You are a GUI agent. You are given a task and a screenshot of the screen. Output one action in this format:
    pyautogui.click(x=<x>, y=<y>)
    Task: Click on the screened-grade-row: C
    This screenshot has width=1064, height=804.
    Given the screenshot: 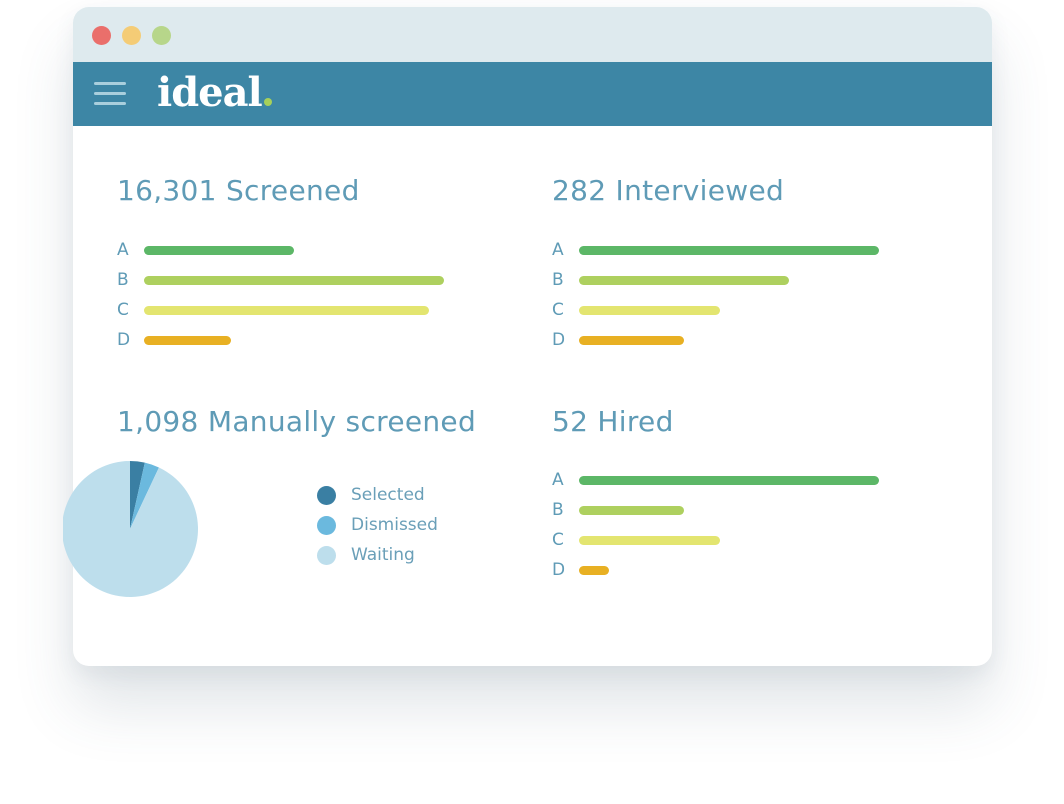 What is the action you would take?
    pyautogui.click(x=282, y=310)
    